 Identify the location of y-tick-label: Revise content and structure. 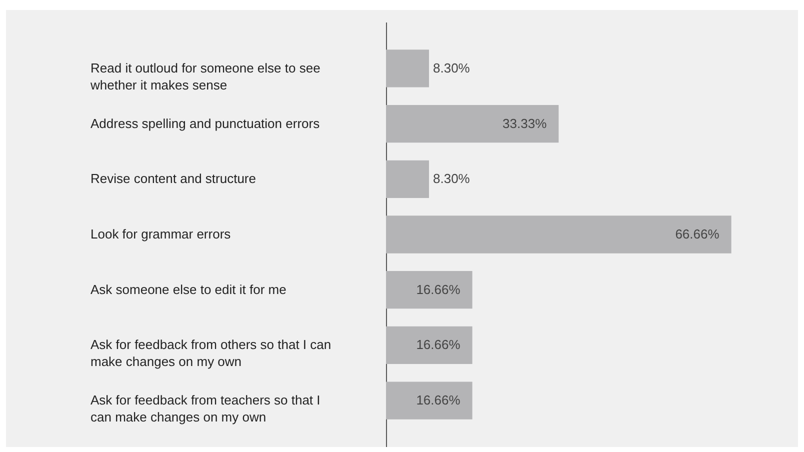
(173, 178).